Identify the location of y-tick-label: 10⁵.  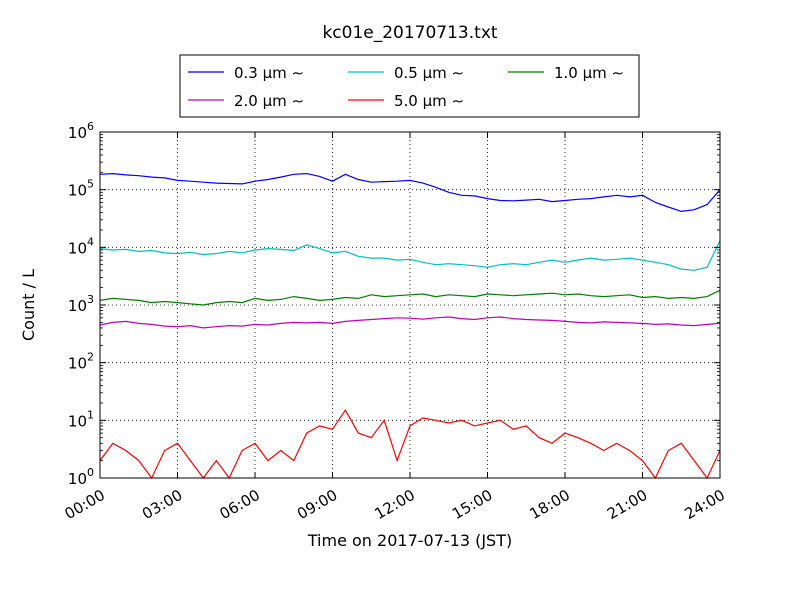
(81, 189).